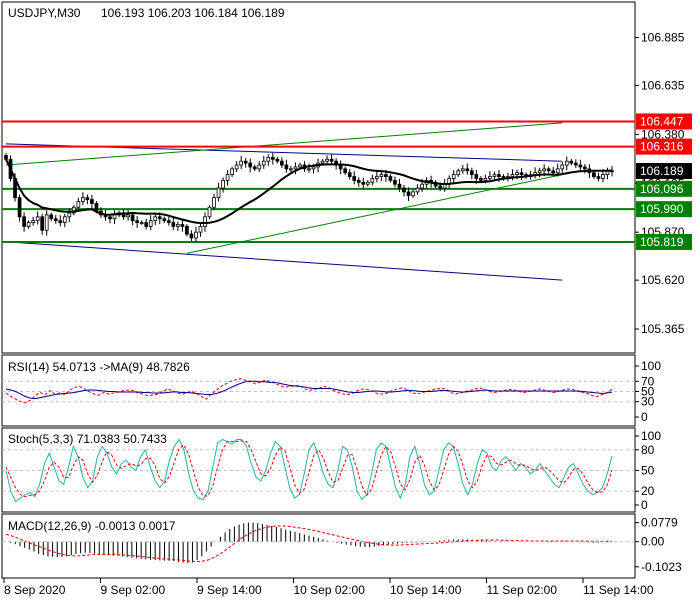 Image resolution: width=700 pixels, height=600 pixels. What do you see at coordinates (648, 471) in the screenshot?
I see `axis-tick-label: 50` at bounding box center [648, 471].